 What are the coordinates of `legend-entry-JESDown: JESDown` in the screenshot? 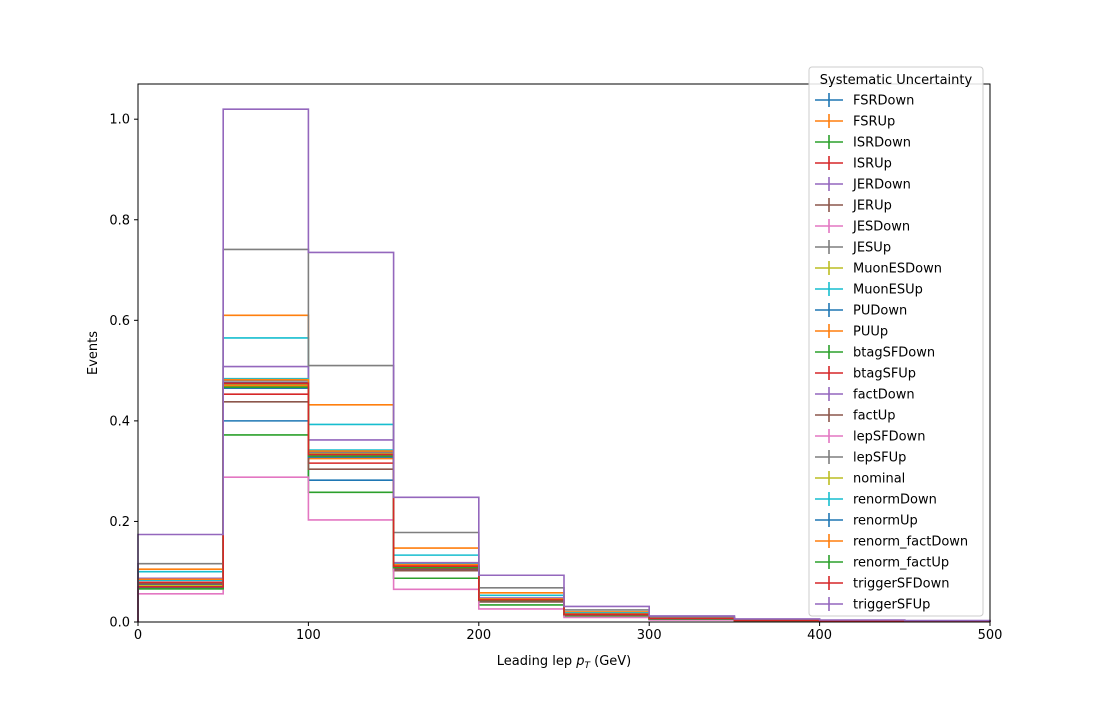 It's located at (862, 227).